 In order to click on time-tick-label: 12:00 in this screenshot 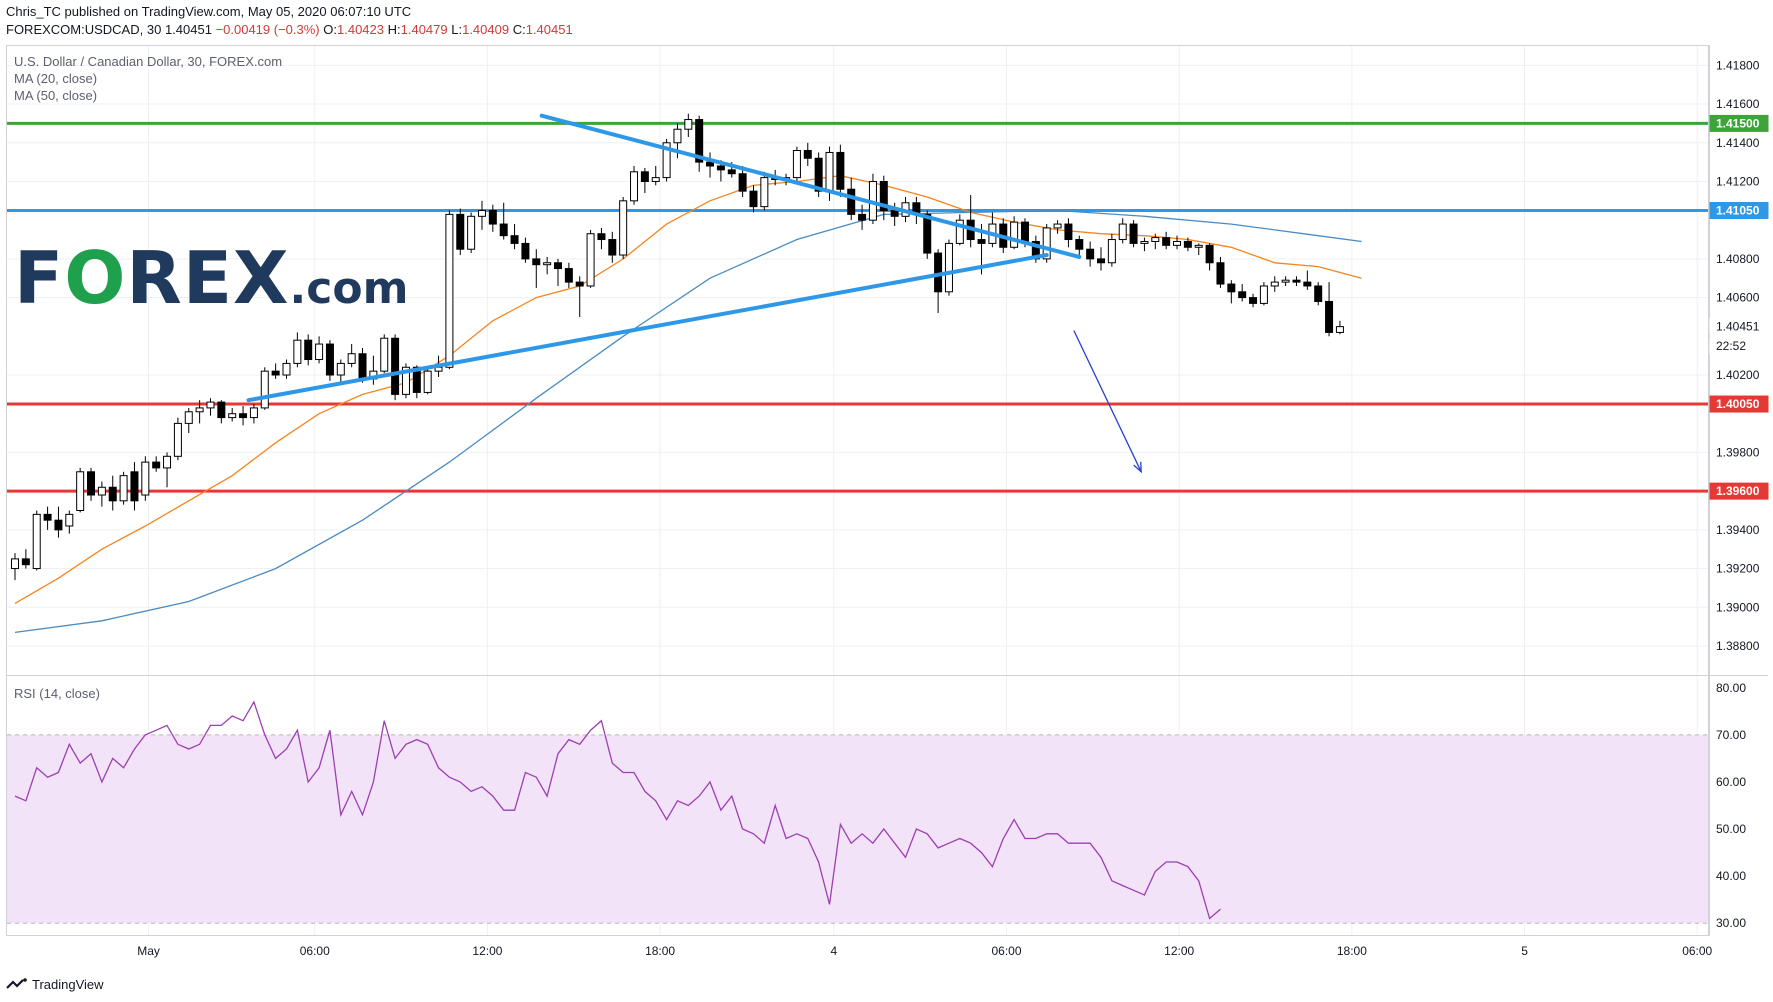, I will do `click(487, 951)`.